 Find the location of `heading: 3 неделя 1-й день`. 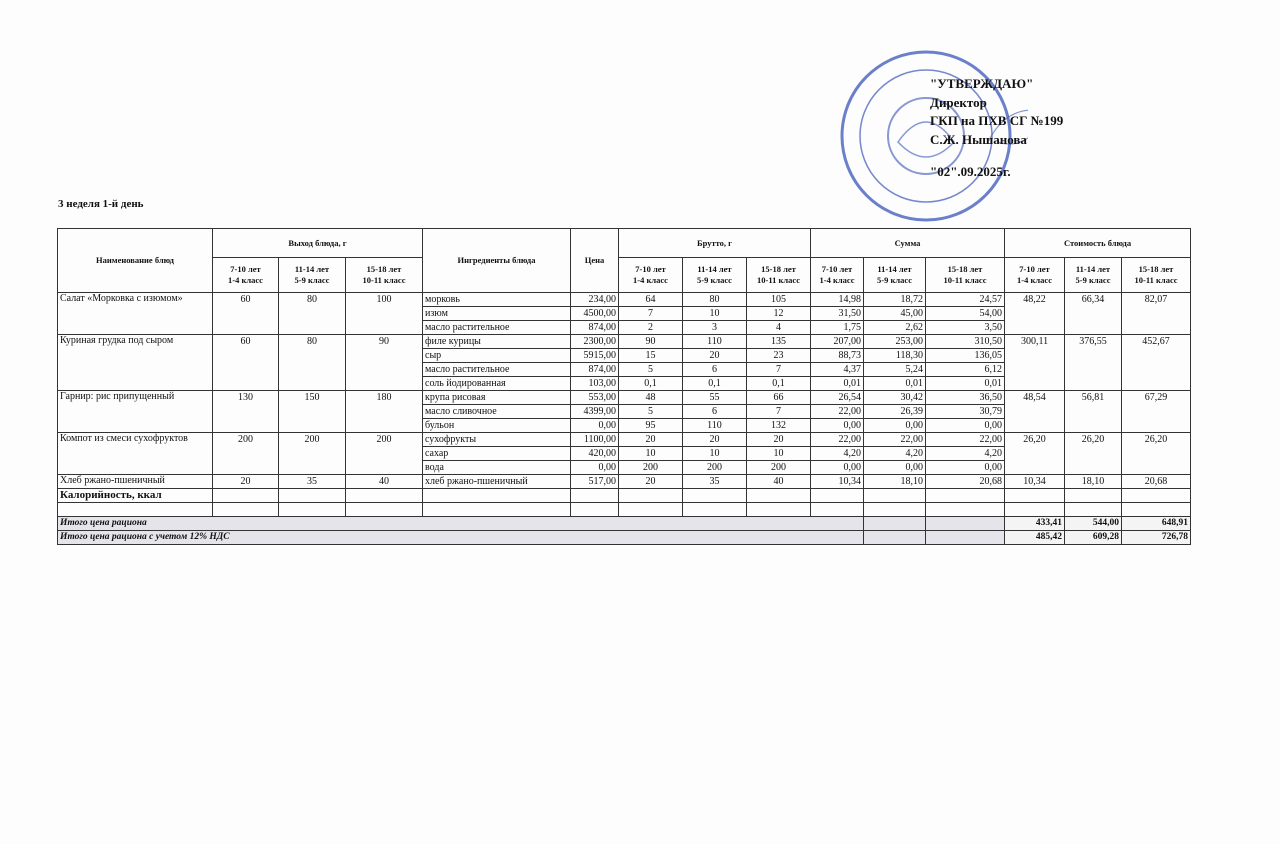

heading: 3 неделя 1-й день is located at coordinates (101, 204).